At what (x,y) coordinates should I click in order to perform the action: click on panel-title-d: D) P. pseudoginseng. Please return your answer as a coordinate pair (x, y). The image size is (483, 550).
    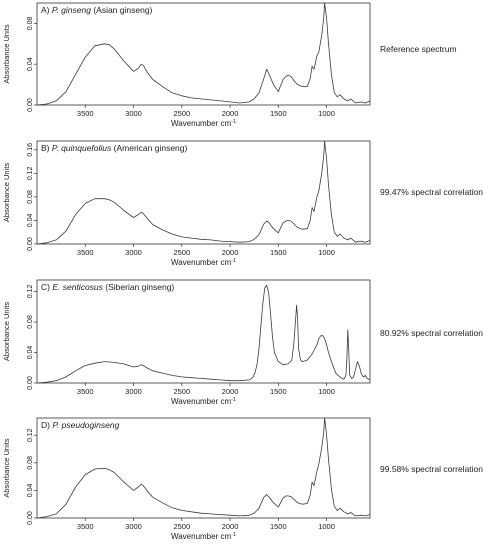
    Looking at the image, I should click on (80, 425).